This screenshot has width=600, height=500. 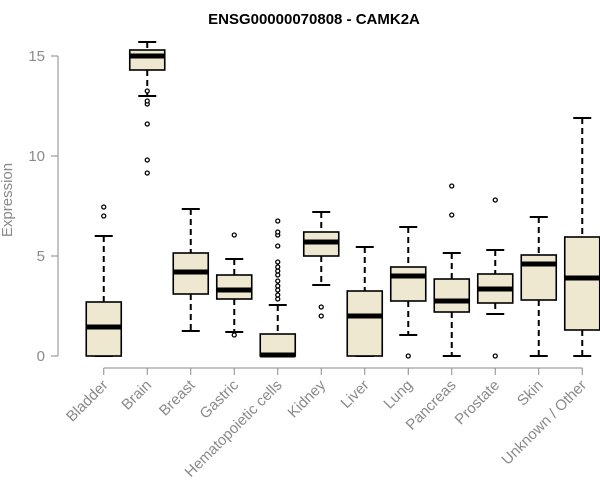 I want to click on x-tick-label: Breast, so click(x=177, y=397).